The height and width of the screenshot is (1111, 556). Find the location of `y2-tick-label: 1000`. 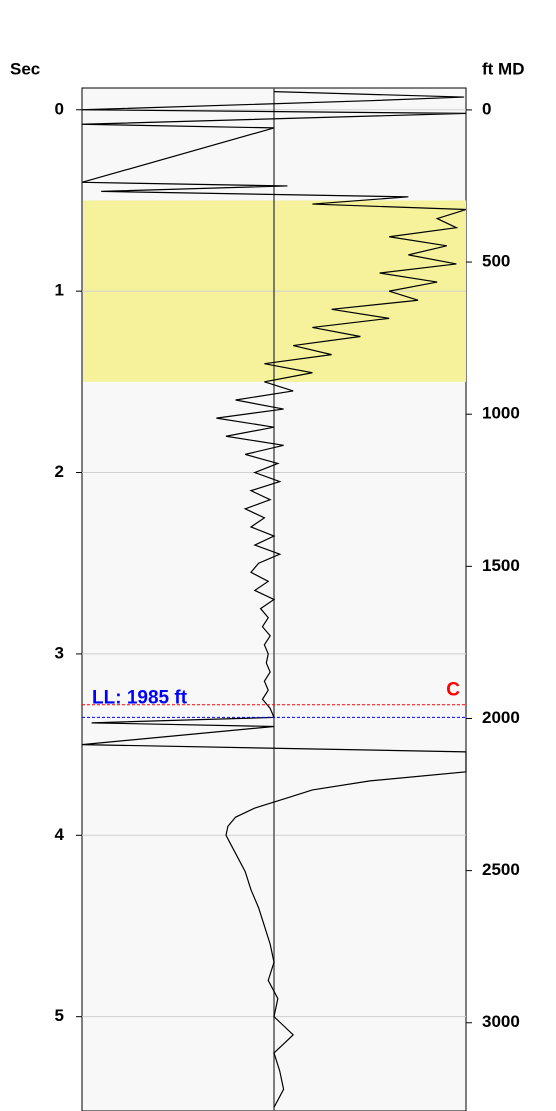

y2-tick-label: 1000 is located at coordinates (501, 413).